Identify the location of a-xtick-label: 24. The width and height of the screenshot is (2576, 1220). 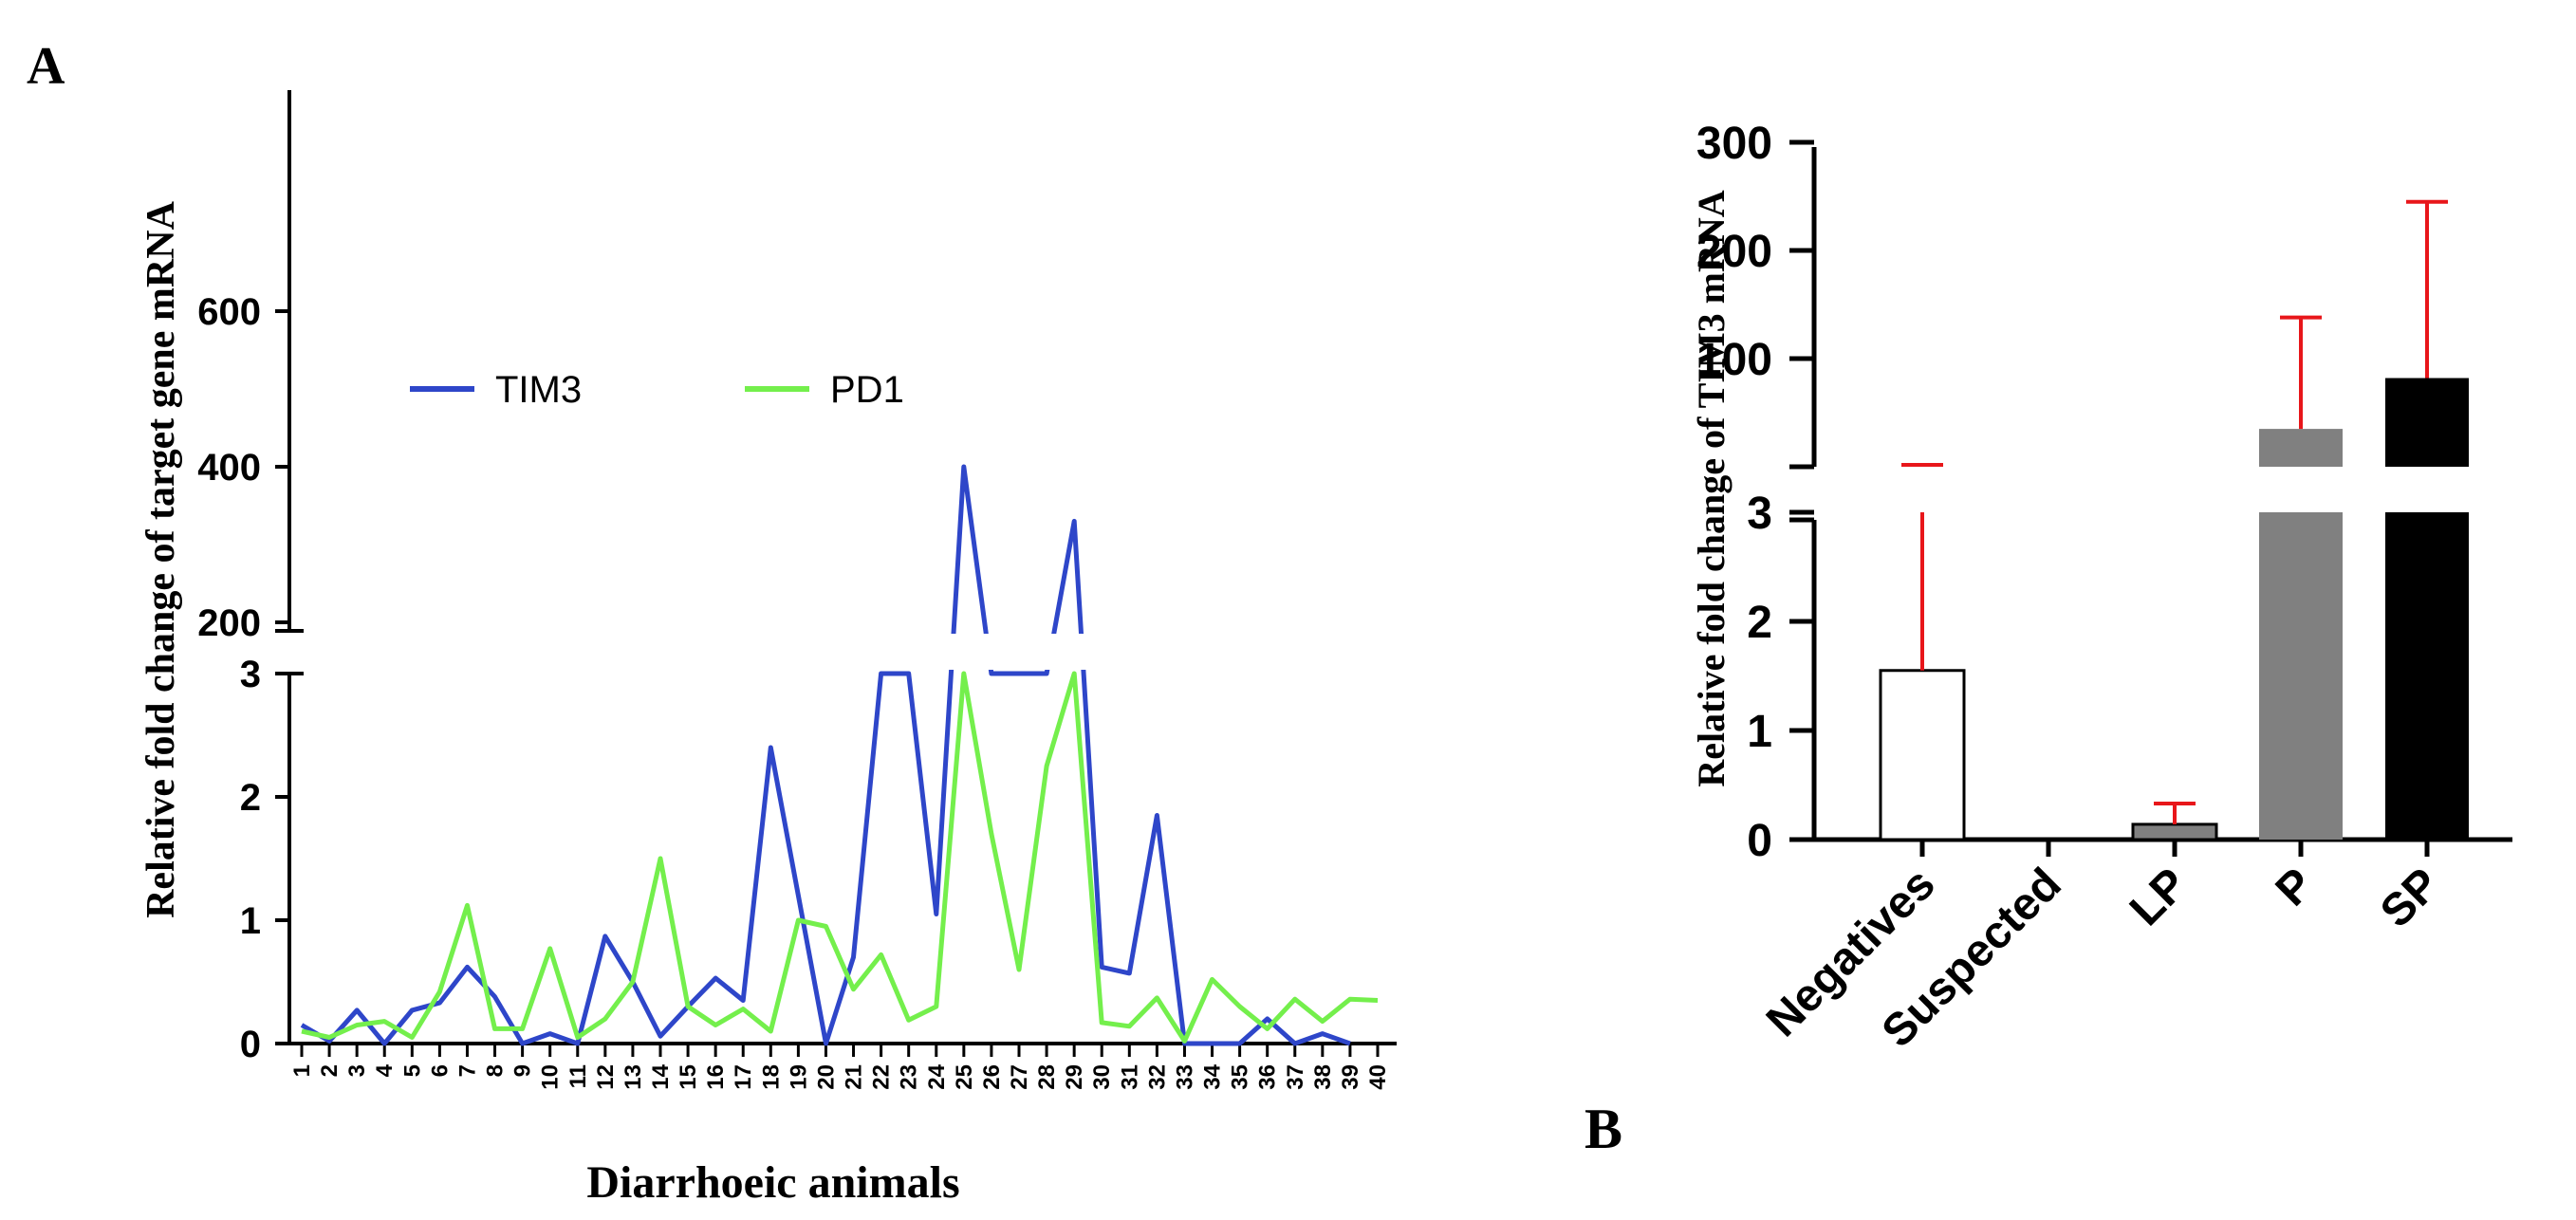
(937, 1076).